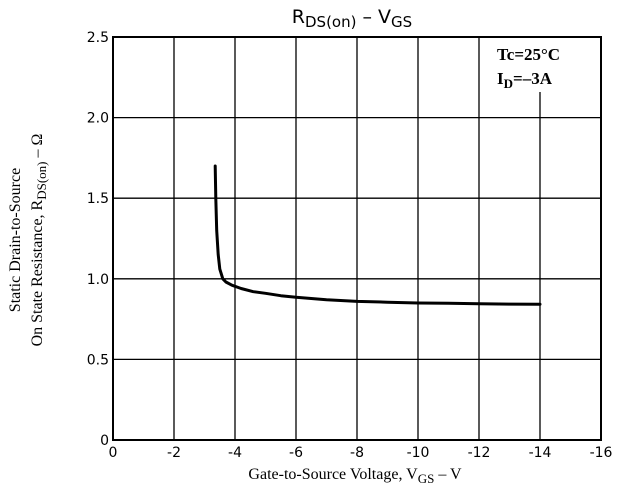 Image resolution: width=622 pixels, height=488 pixels. What do you see at coordinates (352, 18) in the screenshot?
I see `chart-title: RDS(on) – VGS` at bounding box center [352, 18].